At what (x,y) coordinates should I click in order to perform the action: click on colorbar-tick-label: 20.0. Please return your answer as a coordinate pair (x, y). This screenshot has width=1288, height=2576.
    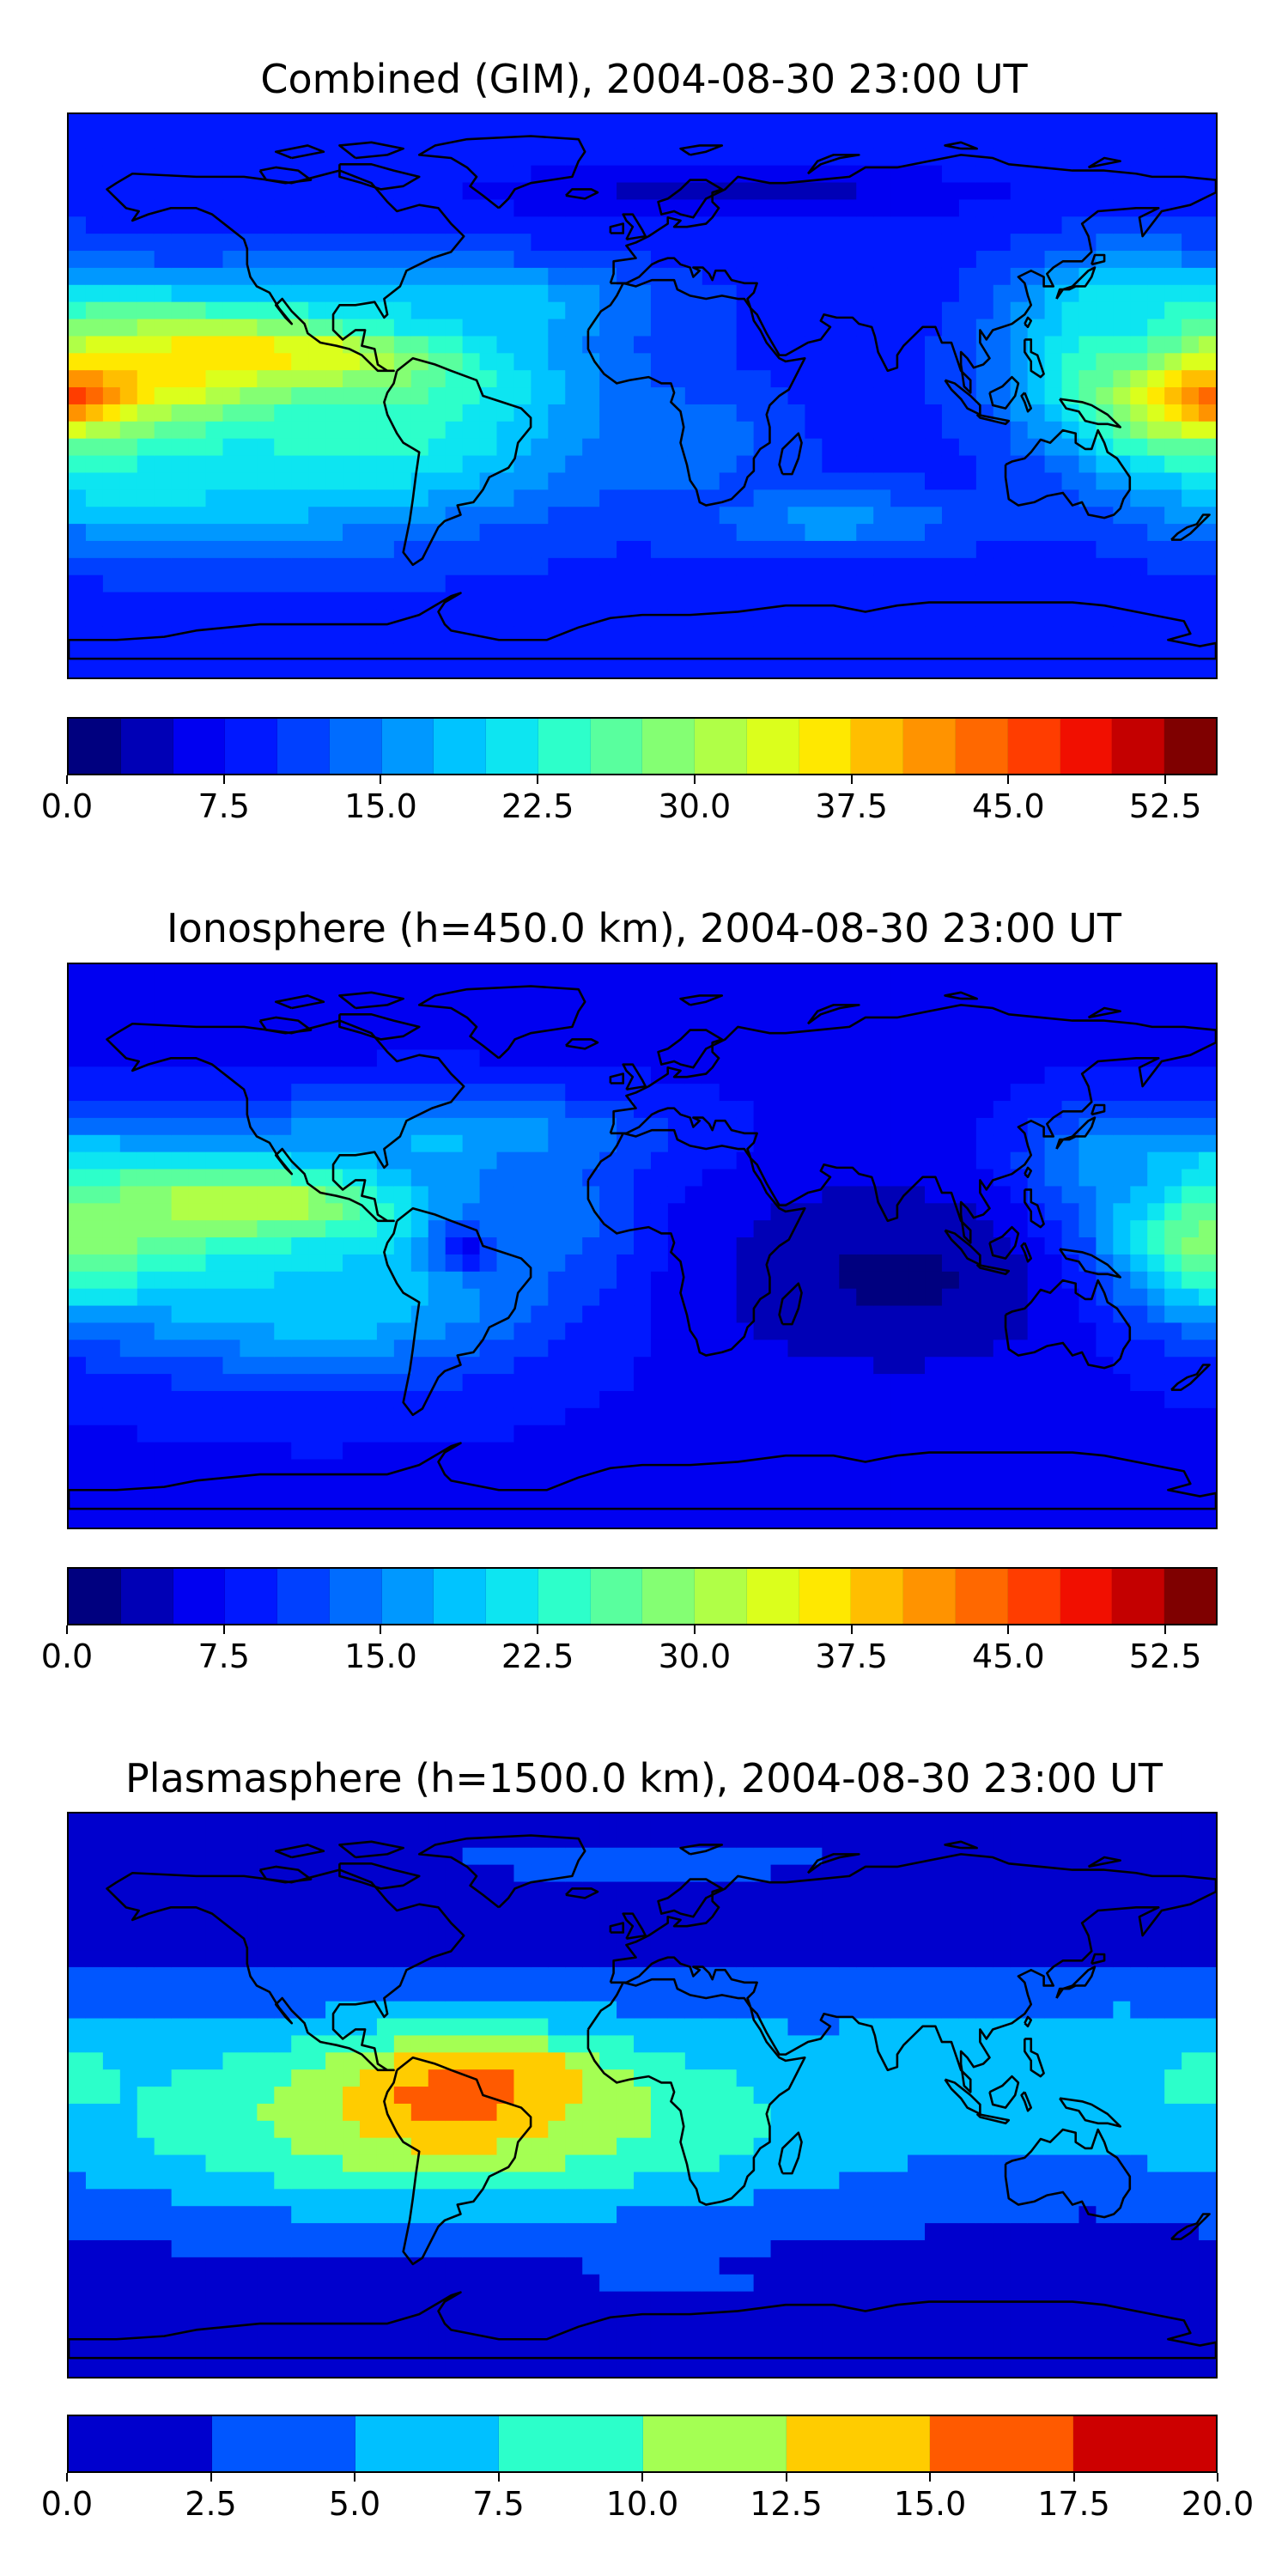
    Looking at the image, I should click on (1218, 2504).